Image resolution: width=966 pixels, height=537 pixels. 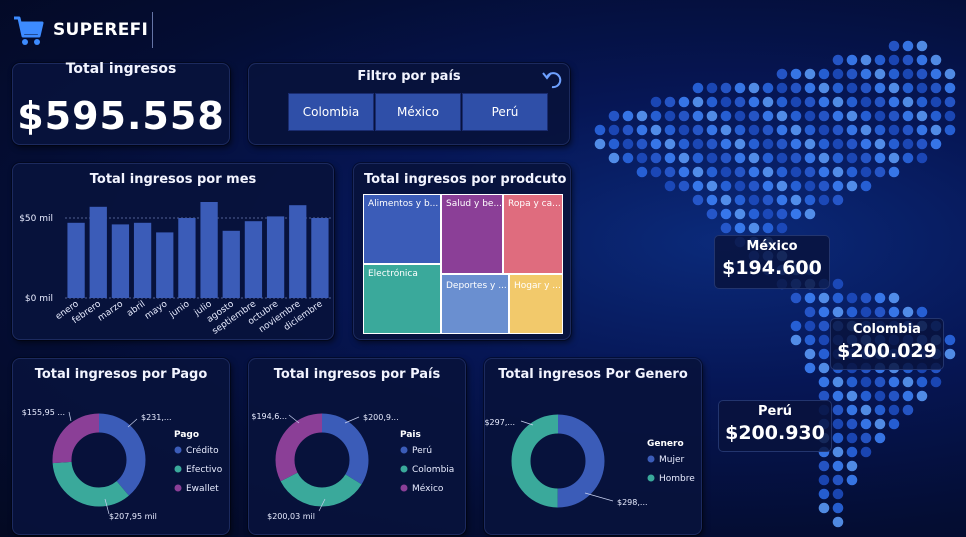 I want to click on y-tick-label: $0 mil, so click(x=39, y=299).